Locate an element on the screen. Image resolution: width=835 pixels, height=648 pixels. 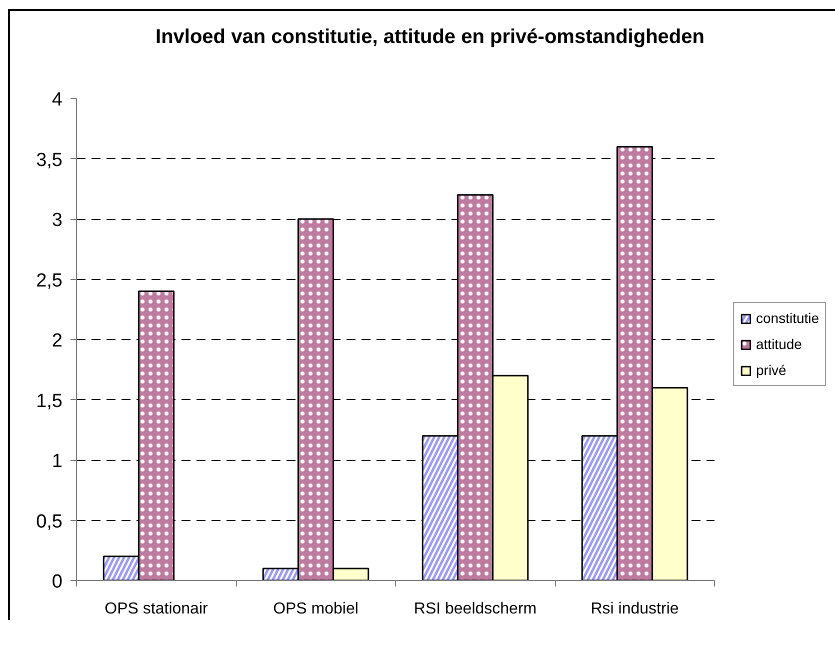
legend-label: constitutie is located at coordinates (788, 318).